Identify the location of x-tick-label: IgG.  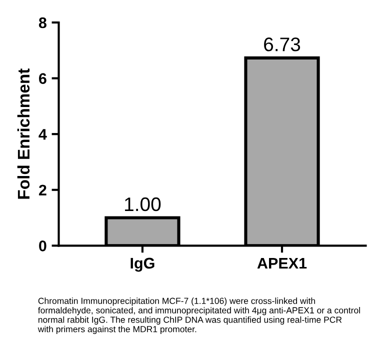
(142, 265).